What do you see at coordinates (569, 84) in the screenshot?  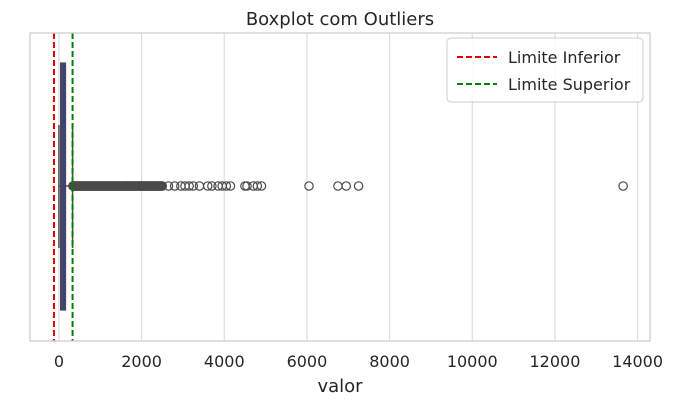 I see `legend-label-limite-superior: Limite Superior` at bounding box center [569, 84].